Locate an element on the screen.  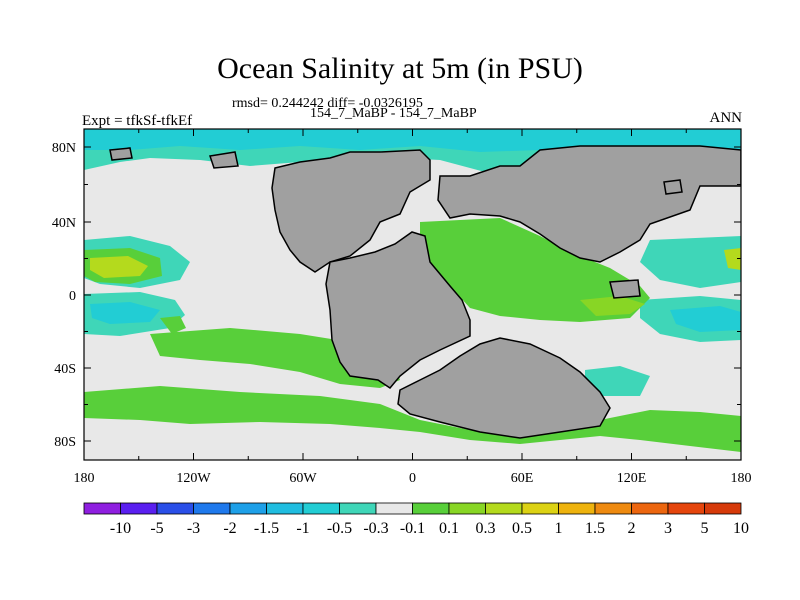
lat-tick-label: 80S is located at coordinates (65, 442).